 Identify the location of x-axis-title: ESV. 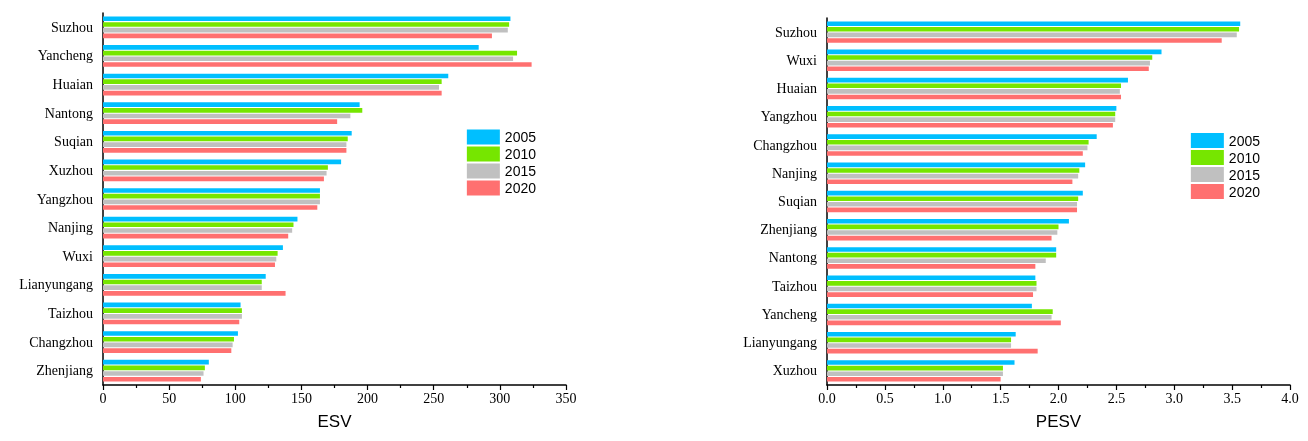
(335, 421).